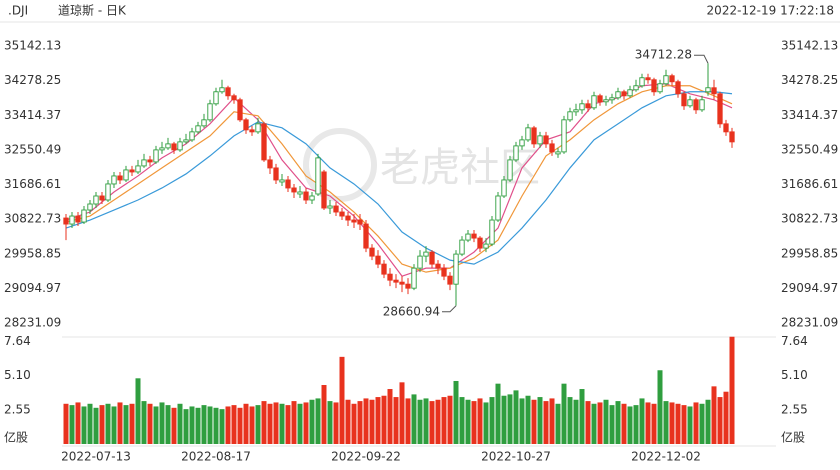 Image resolution: width=840 pixels, height=470 pixels. What do you see at coordinates (770, 11) in the screenshot?
I see `timestamp: 2022-12-19 17:22:18` at bounding box center [770, 11].